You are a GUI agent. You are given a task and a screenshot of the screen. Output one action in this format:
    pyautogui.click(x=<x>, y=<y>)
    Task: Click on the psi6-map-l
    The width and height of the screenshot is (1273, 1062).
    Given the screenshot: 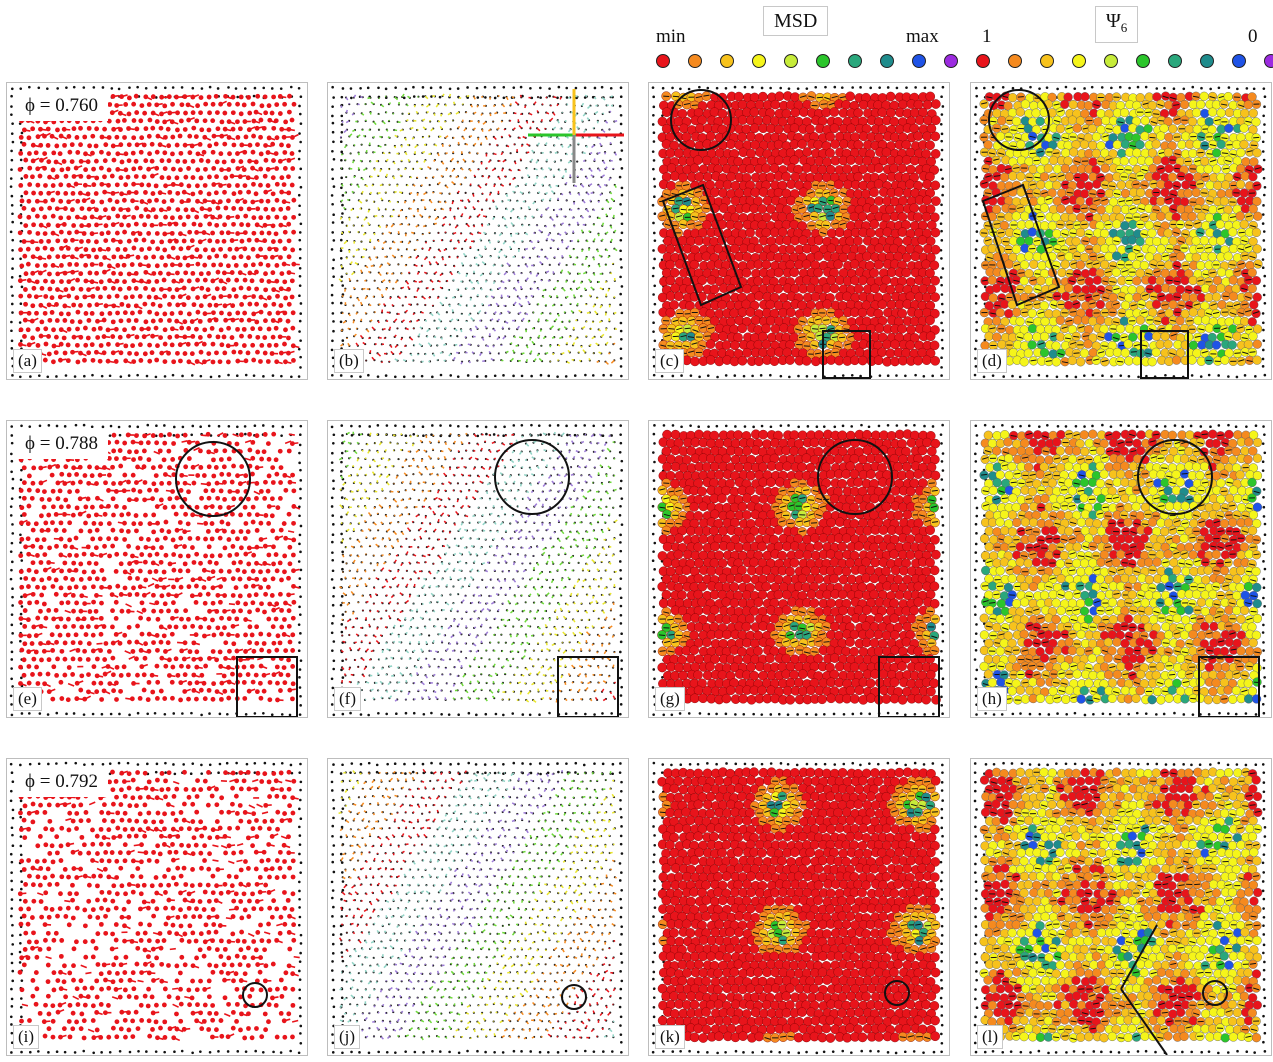 What is the action you would take?
    pyautogui.click(x=1120, y=908)
    